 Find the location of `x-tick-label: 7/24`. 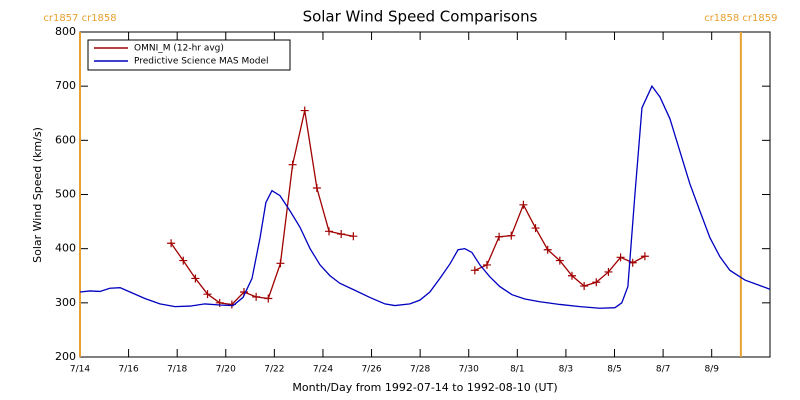

x-tick-label: 7/24 is located at coordinates (323, 370).